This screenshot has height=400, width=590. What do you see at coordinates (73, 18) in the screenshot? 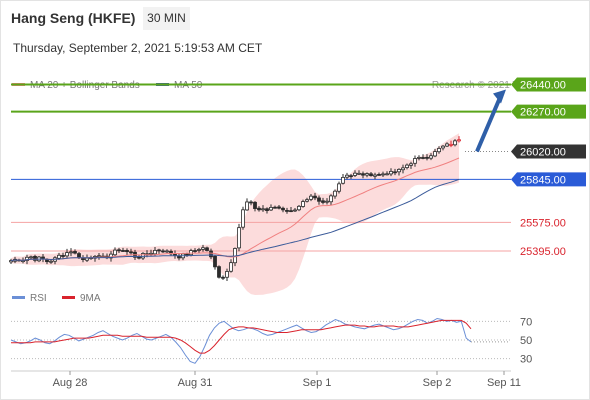
I see `instrument-title: Hang Seng (HKFE)` at bounding box center [73, 18].